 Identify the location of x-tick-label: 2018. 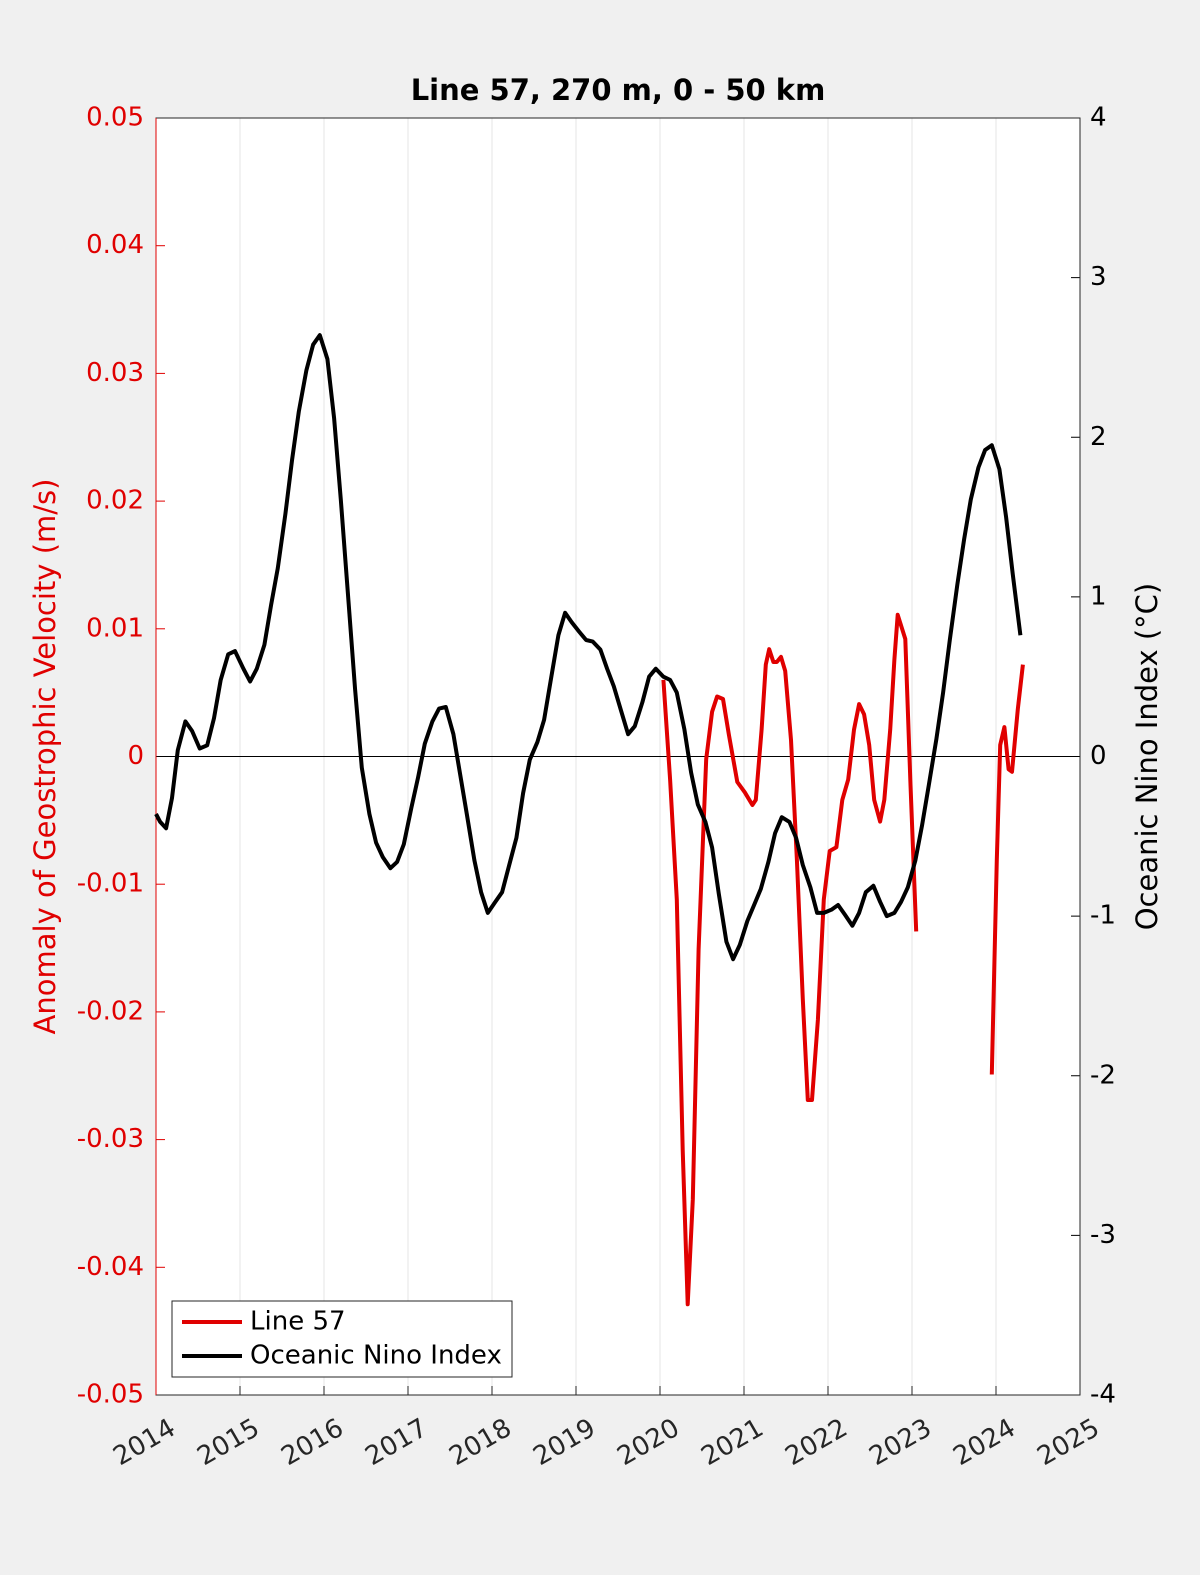
(480, 1442).